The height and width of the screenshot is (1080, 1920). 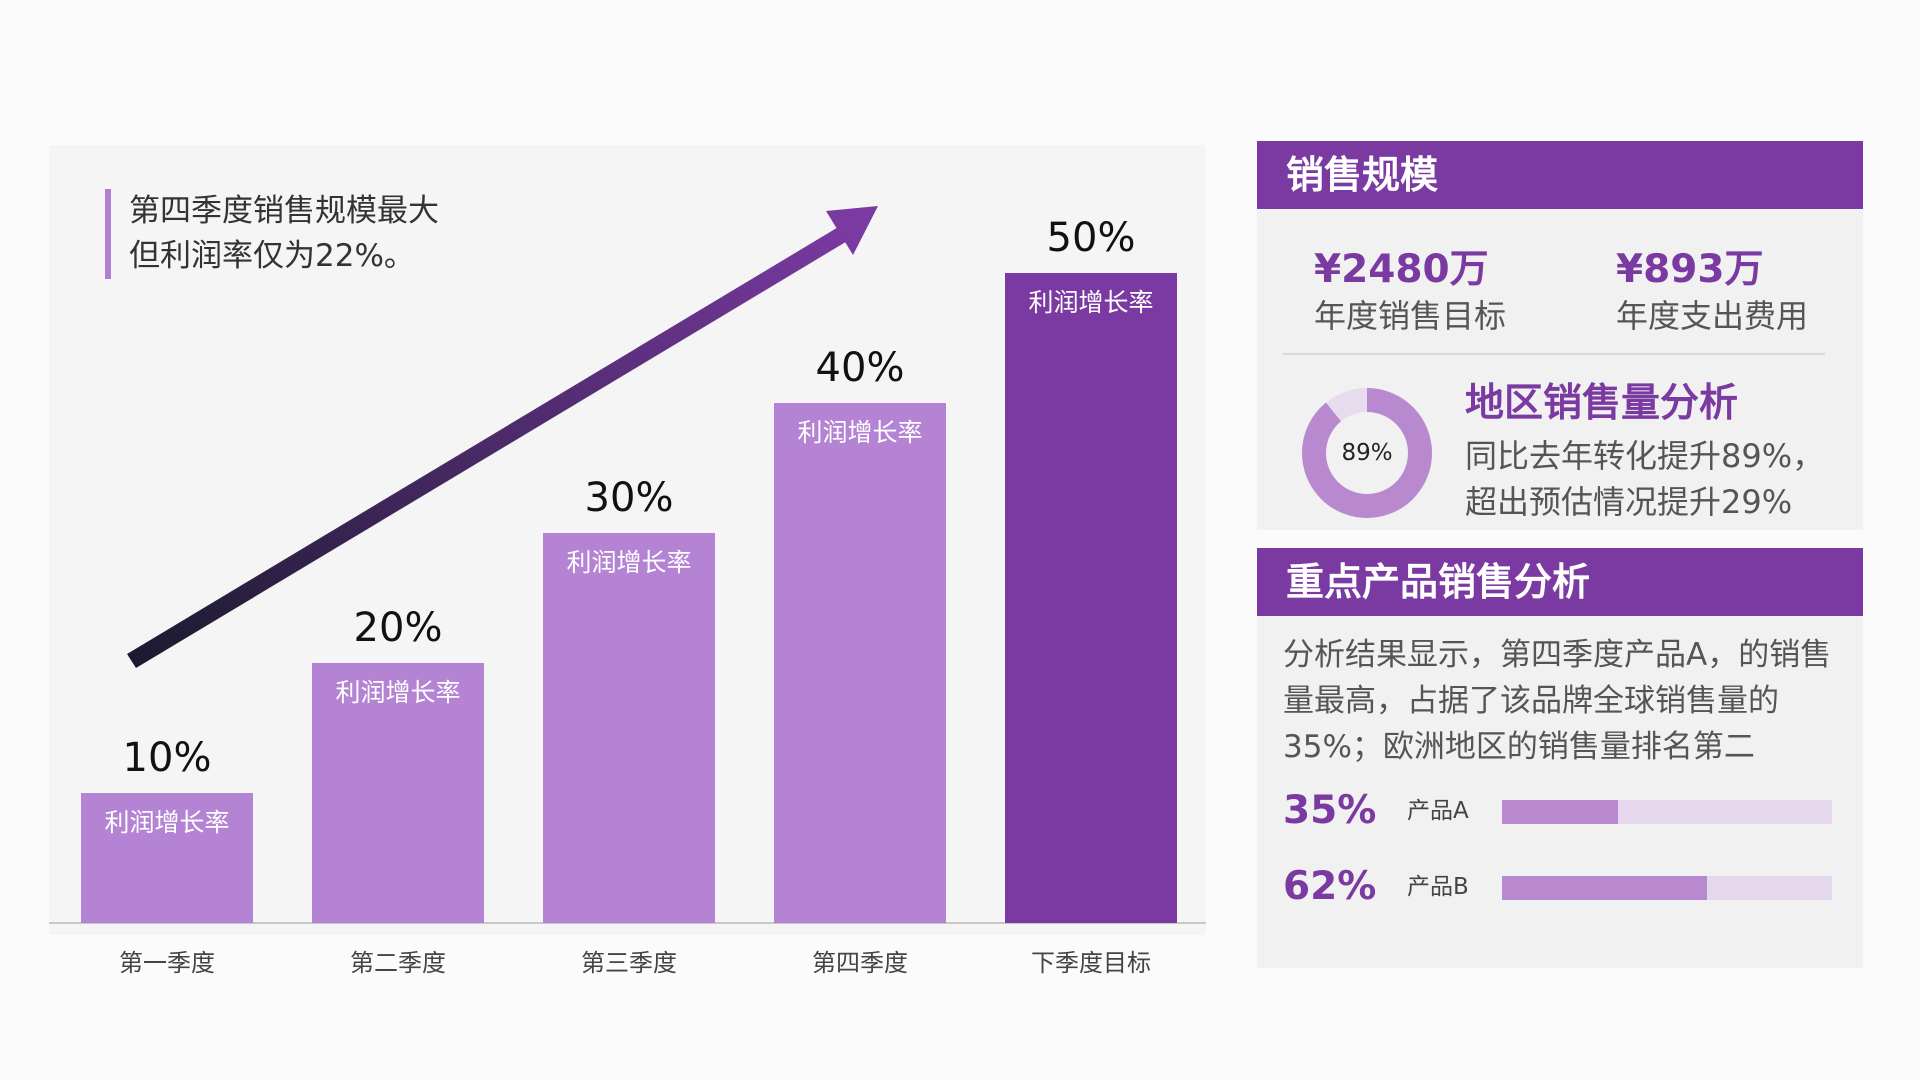 What do you see at coordinates (1410, 316) in the screenshot?
I see `sales-target-label: 年度销售目标` at bounding box center [1410, 316].